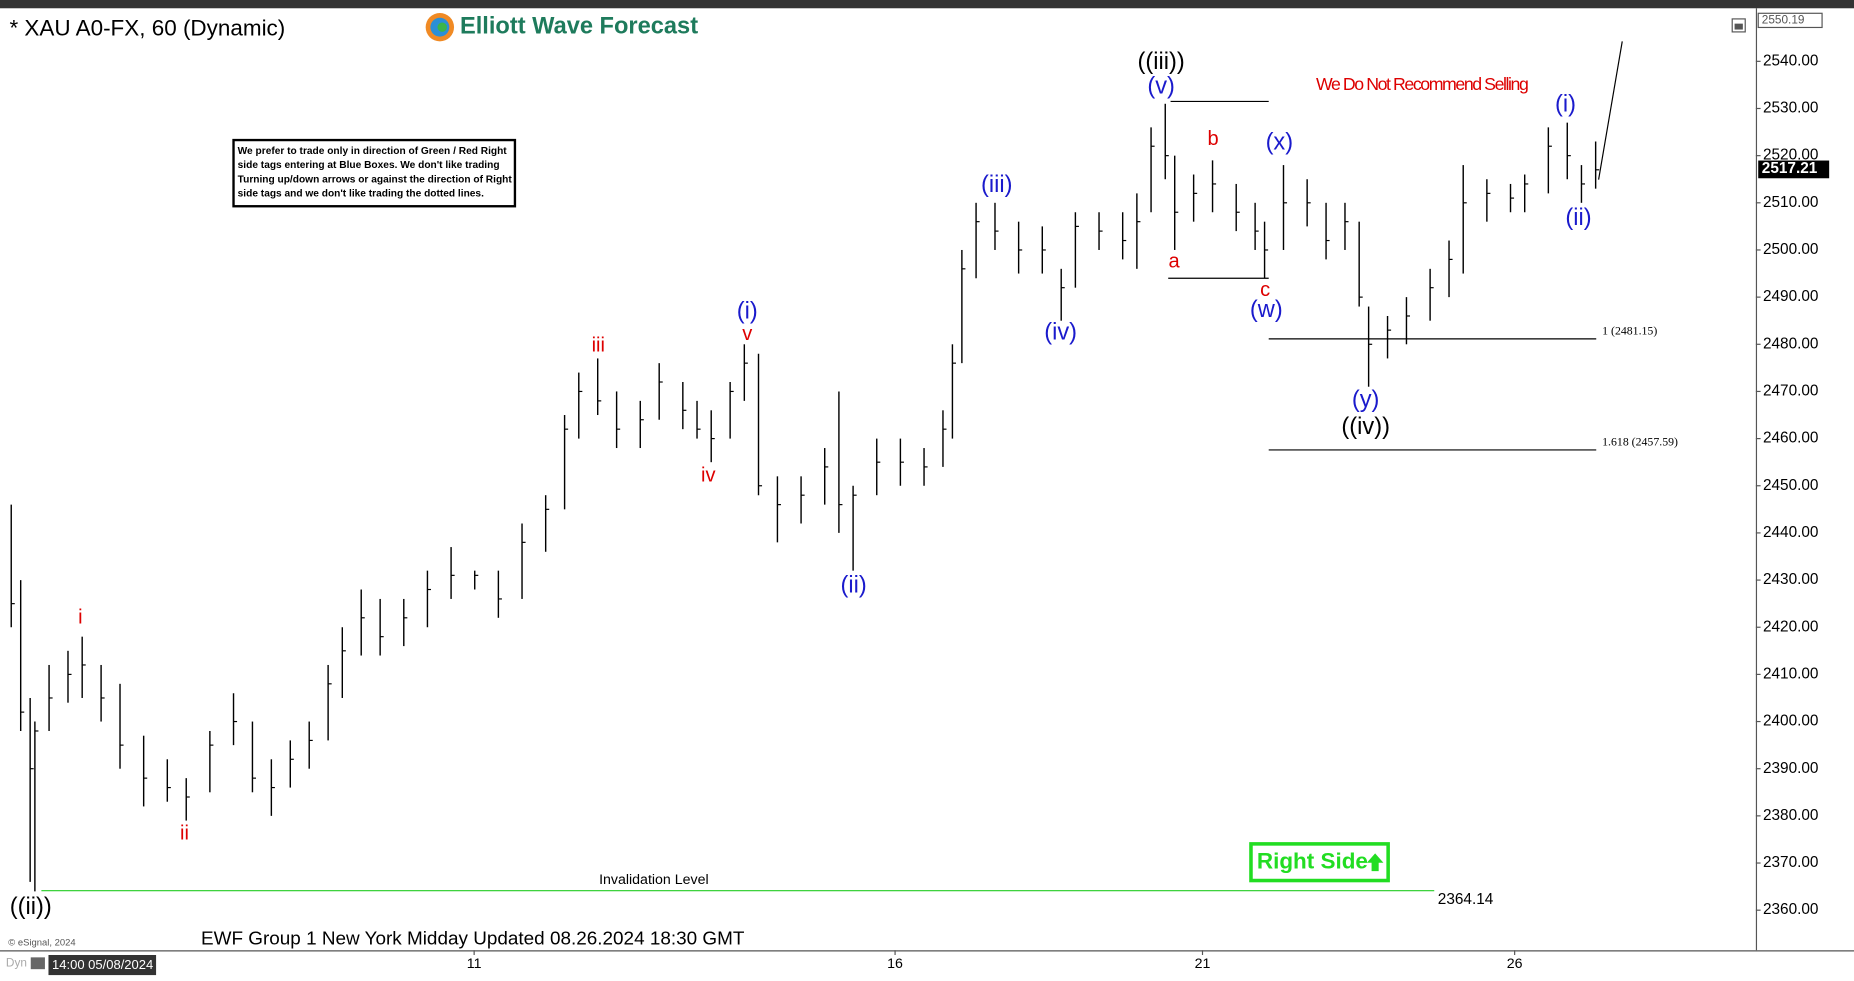 This screenshot has width=1854, height=981. What do you see at coordinates (895, 964) in the screenshot?
I see `x-tick-label: 16` at bounding box center [895, 964].